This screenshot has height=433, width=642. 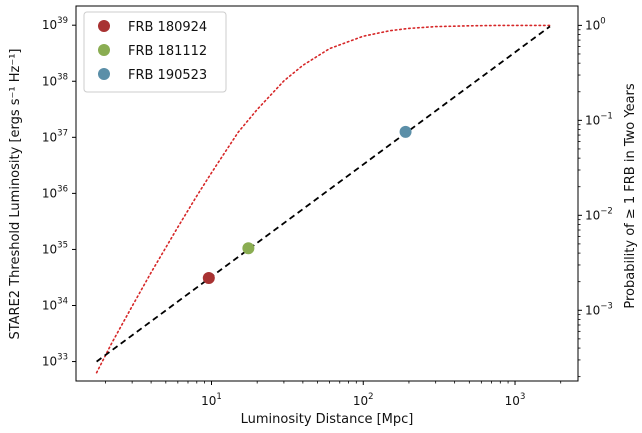 What do you see at coordinates (55, 80) in the screenshot?
I see `y-left-tick-label: 1038` at bounding box center [55, 80].